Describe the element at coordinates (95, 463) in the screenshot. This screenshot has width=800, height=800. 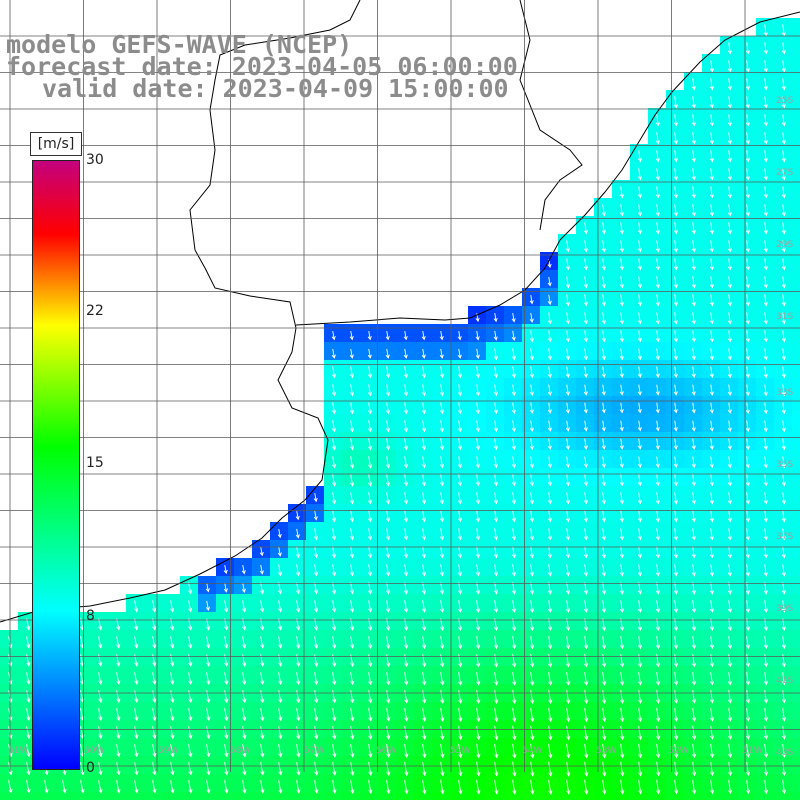
I see `colorbar-tick-15: 15` at that location.